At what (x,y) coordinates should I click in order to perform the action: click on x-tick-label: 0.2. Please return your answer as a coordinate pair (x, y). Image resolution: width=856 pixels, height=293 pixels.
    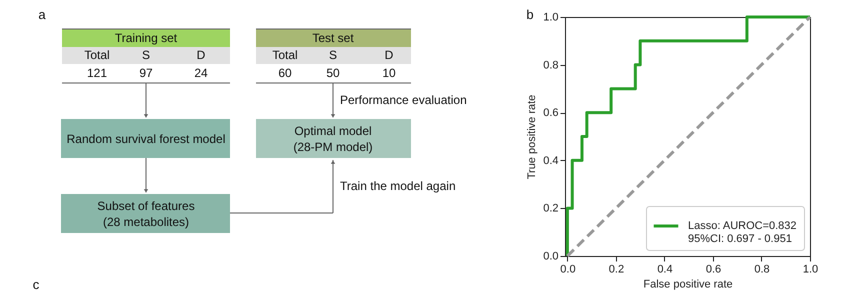
    Looking at the image, I should click on (616, 270).